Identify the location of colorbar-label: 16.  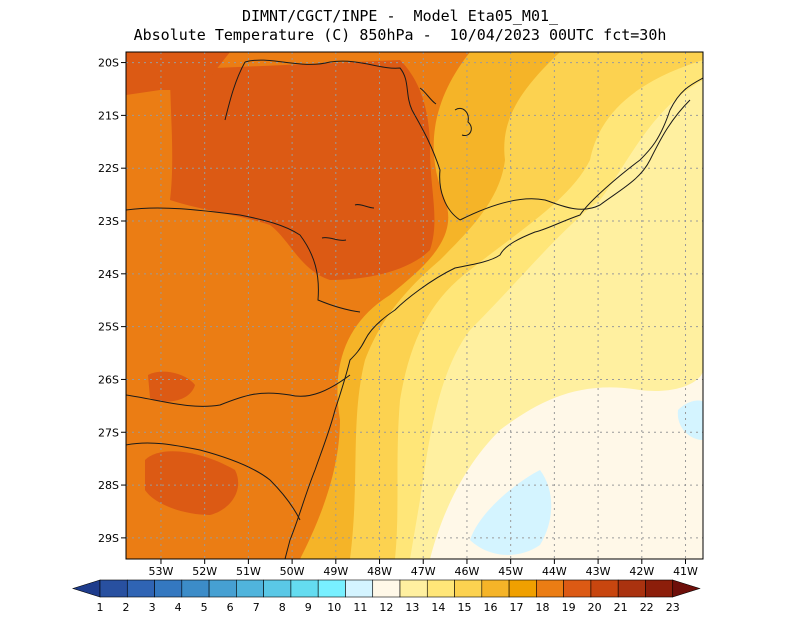
(490, 607).